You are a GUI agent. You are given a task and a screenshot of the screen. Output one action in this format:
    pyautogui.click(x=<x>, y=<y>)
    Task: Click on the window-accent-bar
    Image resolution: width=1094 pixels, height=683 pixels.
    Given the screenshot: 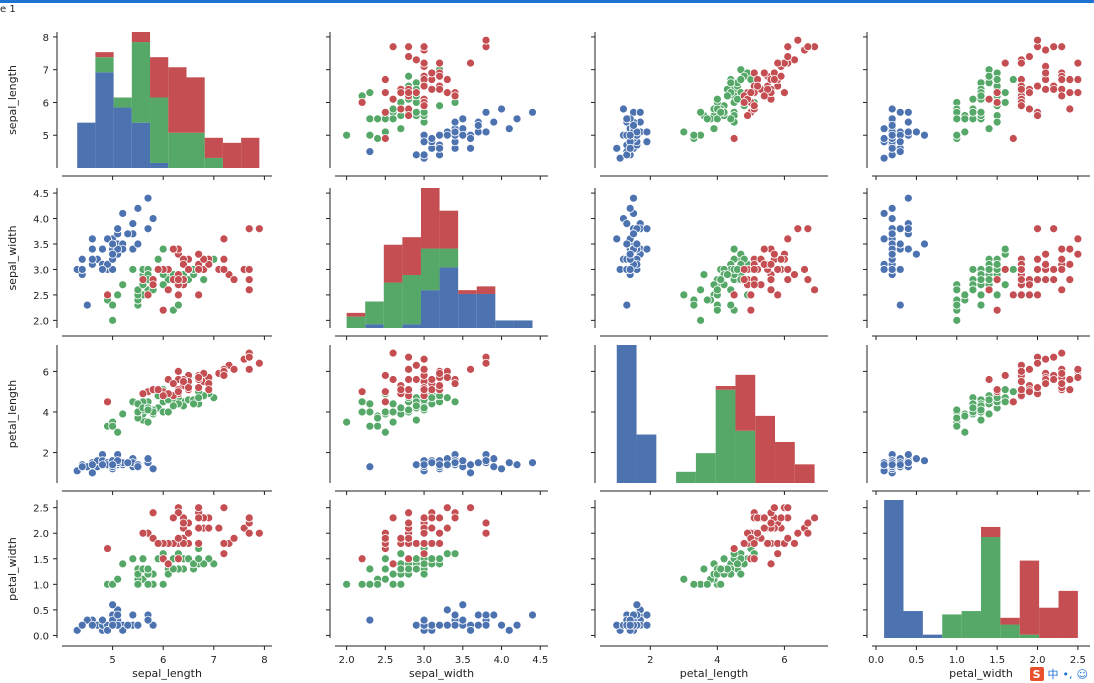 What is the action you would take?
    pyautogui.click(x=547, y=1)
    